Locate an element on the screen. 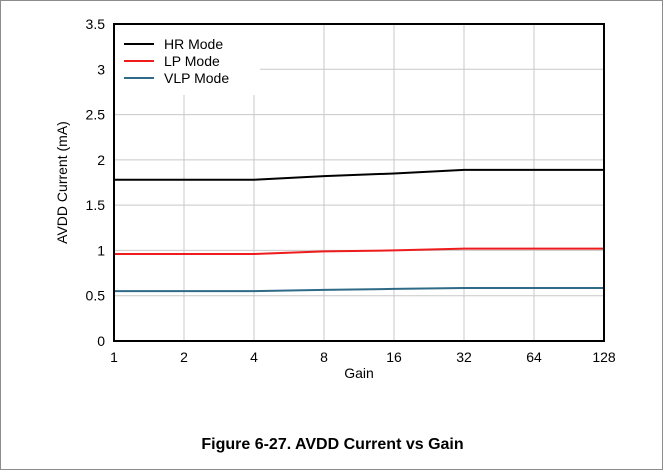  legend-label: LP Mode is located at coordinates (192, 61).